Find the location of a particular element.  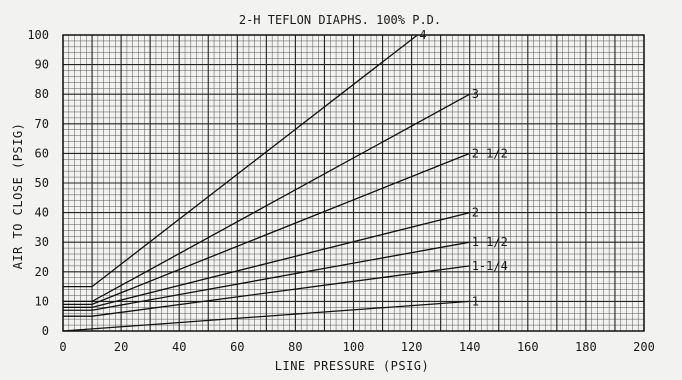

y-tick-label: 0 is located at coordinates (45, 331).